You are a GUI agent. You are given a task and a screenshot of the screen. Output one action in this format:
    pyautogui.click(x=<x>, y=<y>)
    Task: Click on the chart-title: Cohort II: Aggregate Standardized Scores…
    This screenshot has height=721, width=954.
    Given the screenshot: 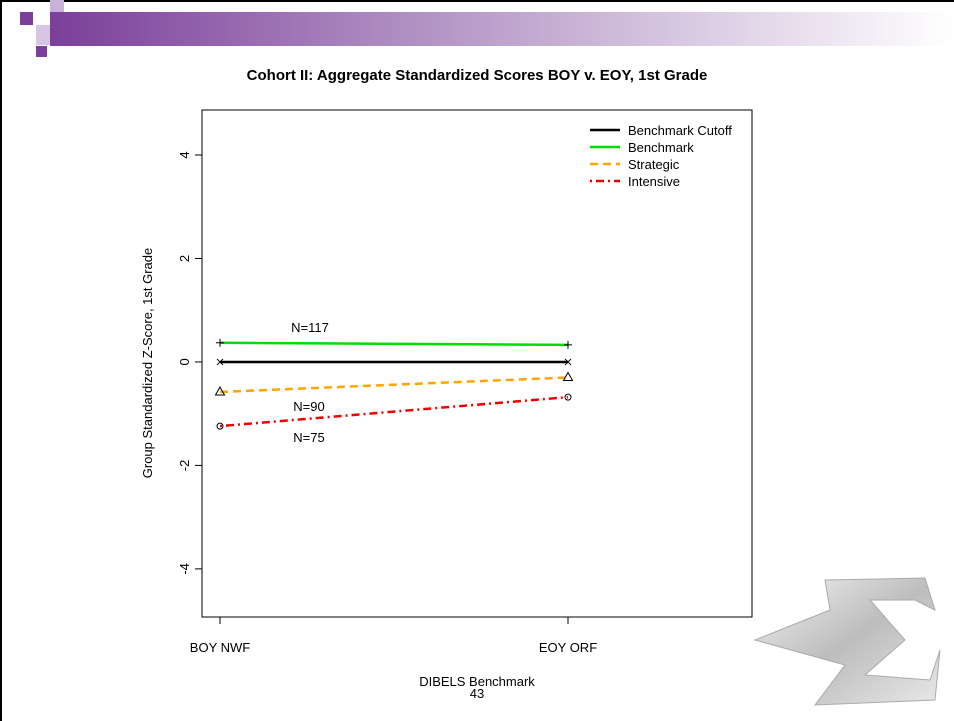 What is the action you would take?
    pyautogui.click(x=477, y=75)
    